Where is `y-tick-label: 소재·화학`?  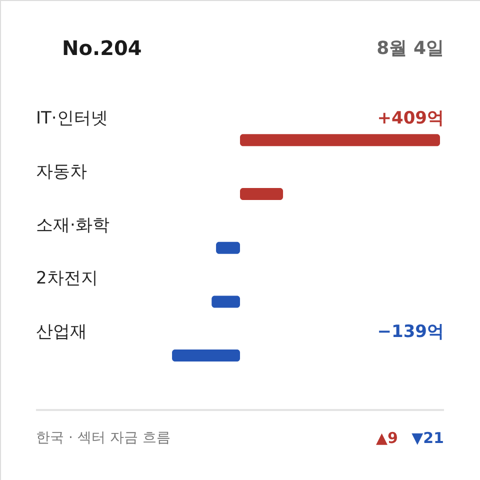
y-tick-label: 소재·화학 is located at coordinates (73, 225).